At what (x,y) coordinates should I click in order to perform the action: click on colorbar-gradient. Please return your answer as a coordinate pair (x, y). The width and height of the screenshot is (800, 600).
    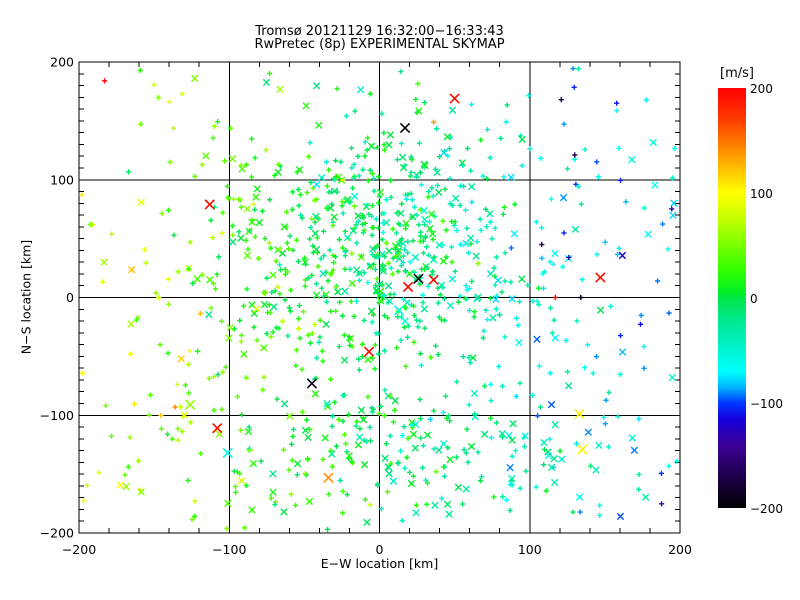
    Looking at the image, I should click on (732, 298).